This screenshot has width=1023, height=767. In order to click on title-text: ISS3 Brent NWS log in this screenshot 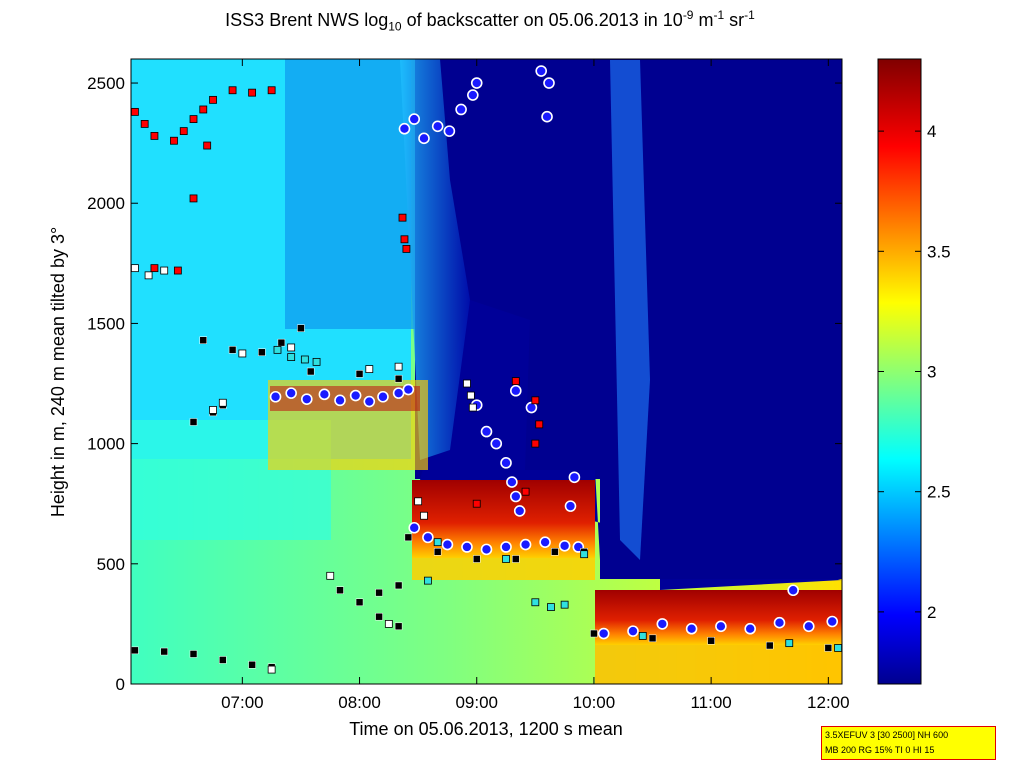, I will do `click(307, 20)`.